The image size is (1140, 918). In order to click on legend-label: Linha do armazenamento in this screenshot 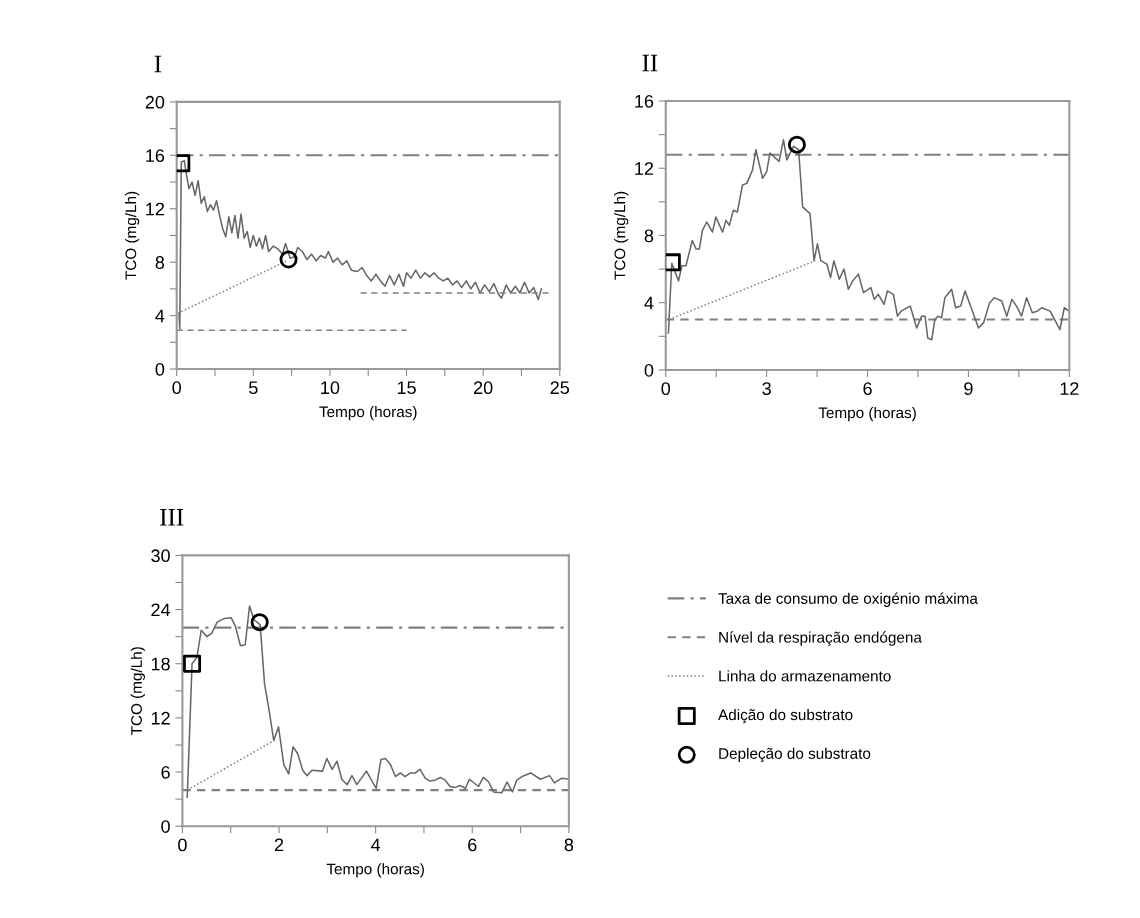, I will do `click(805, 676)`.